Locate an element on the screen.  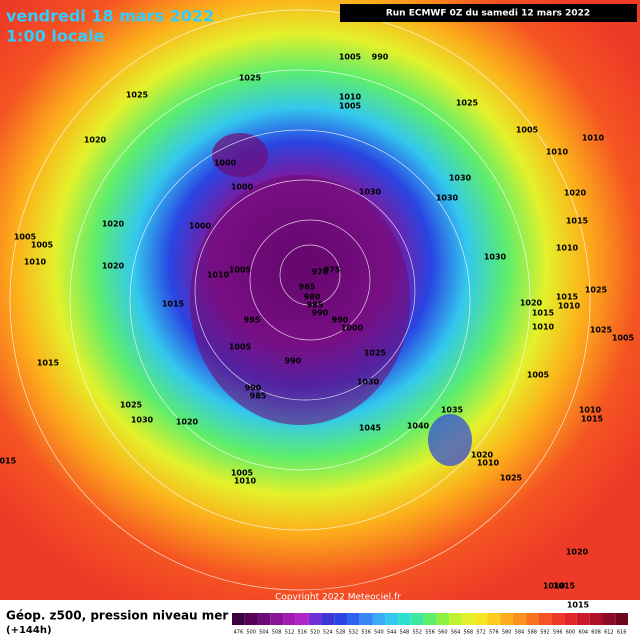
scale-label: 588 is located at coordinates (532, 633).